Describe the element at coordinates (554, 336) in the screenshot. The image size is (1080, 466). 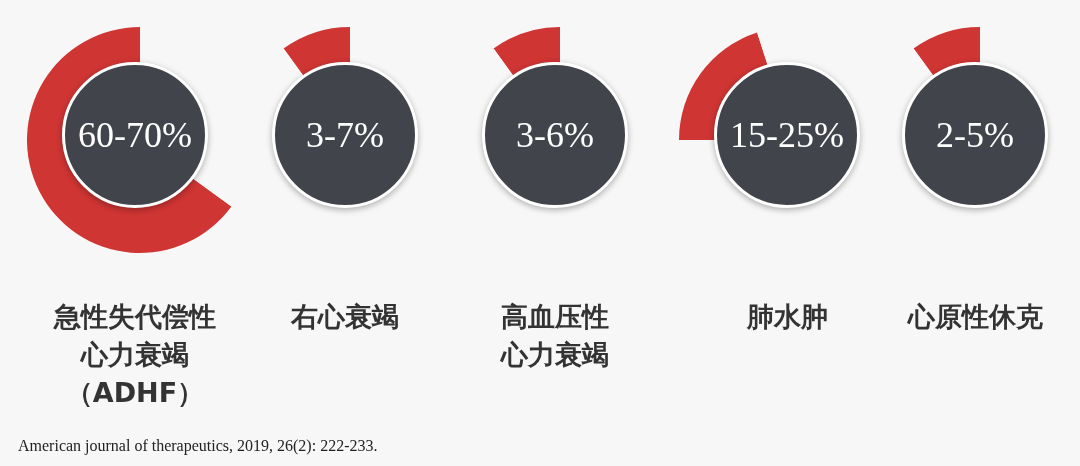
I see `text: 高血压性心力衰竭` at that location.